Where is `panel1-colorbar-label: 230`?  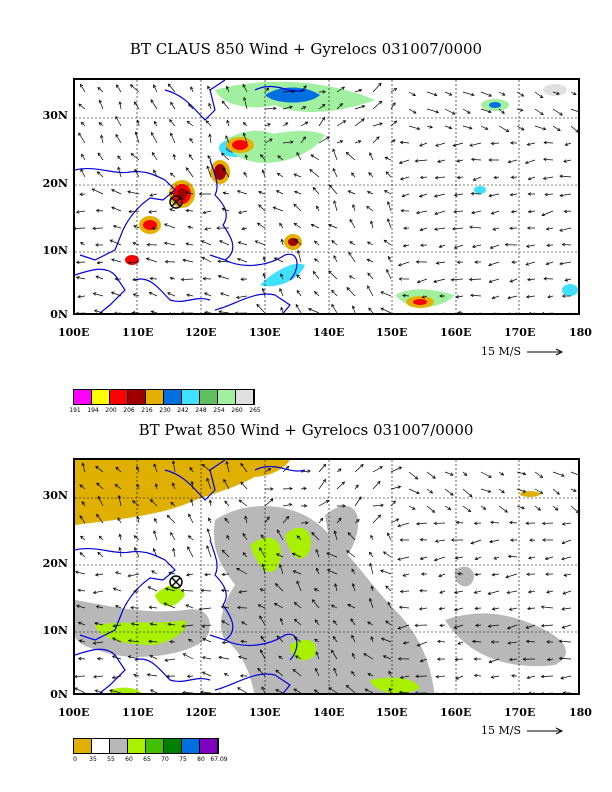
panel1-colorbar-label: 230 is located at coordinates (165, 410).